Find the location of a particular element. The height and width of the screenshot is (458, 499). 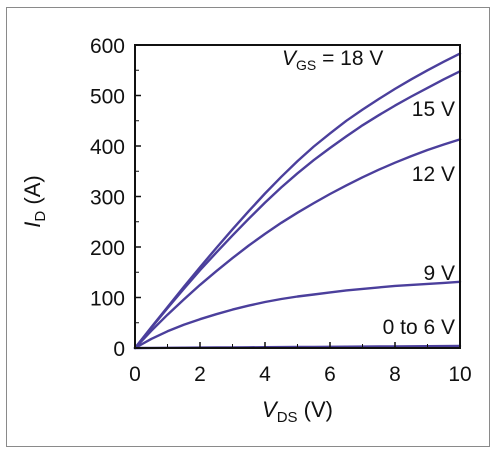

series-label-2: 15 V is located at coordinates (433, 109).